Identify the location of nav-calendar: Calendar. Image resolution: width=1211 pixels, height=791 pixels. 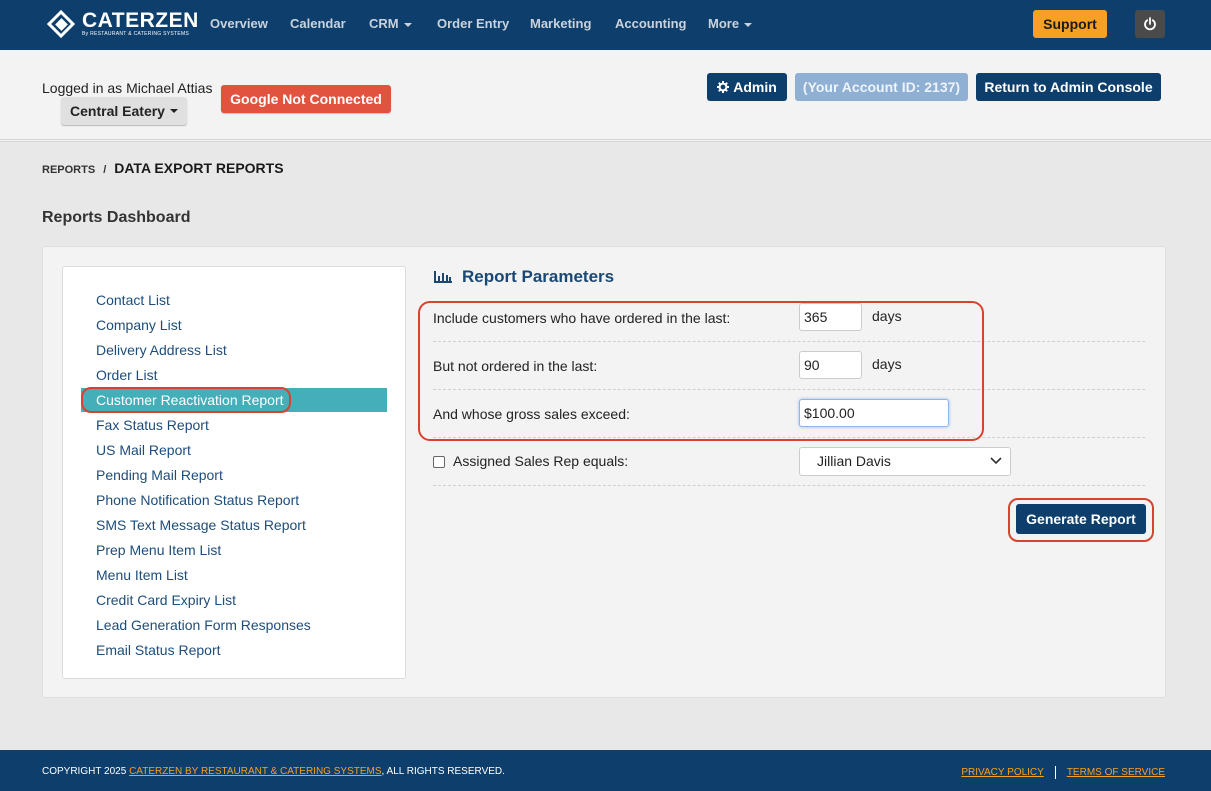
(318, 23).